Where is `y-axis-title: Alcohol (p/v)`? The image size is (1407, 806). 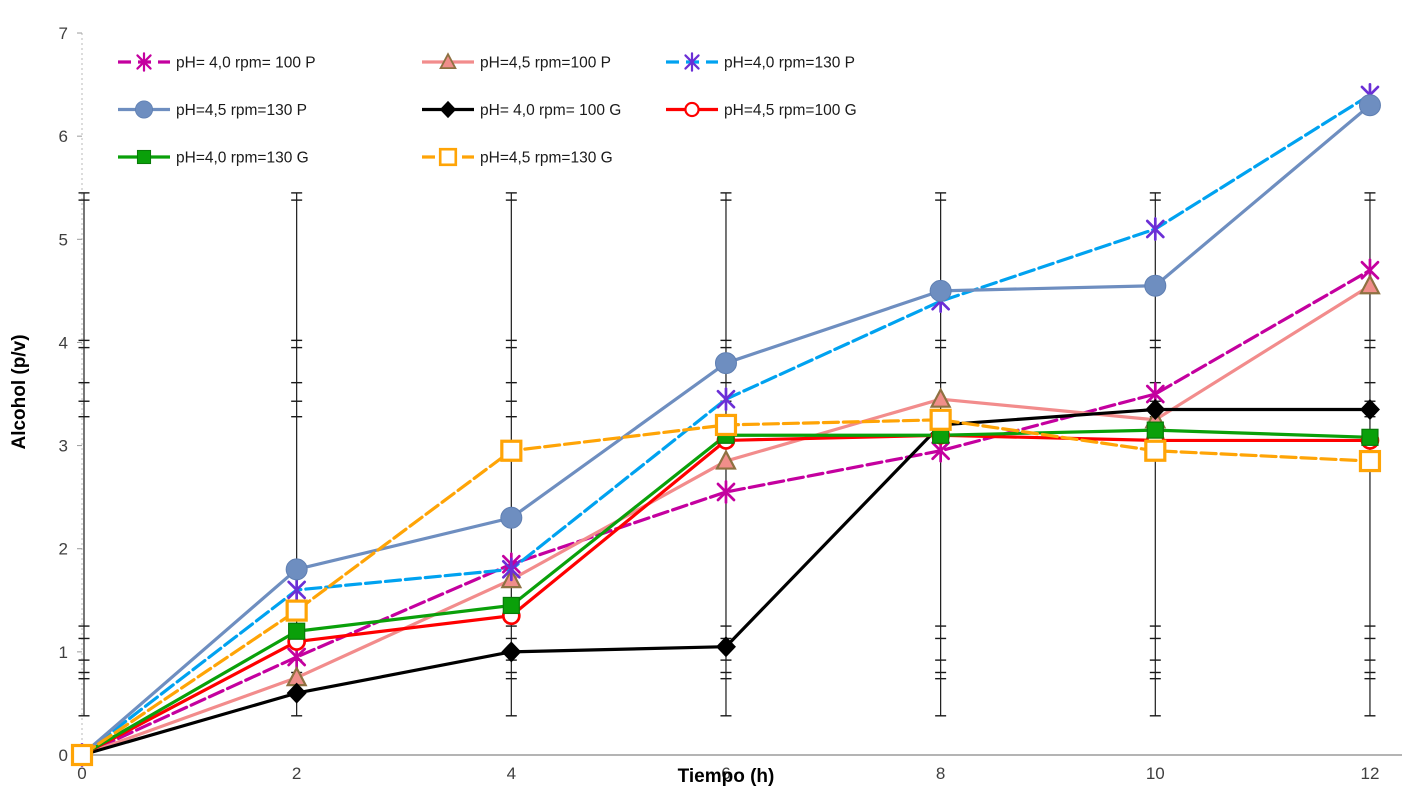 y-axis-title: Alcohol (p/v) is located at coordinates (19, 391).